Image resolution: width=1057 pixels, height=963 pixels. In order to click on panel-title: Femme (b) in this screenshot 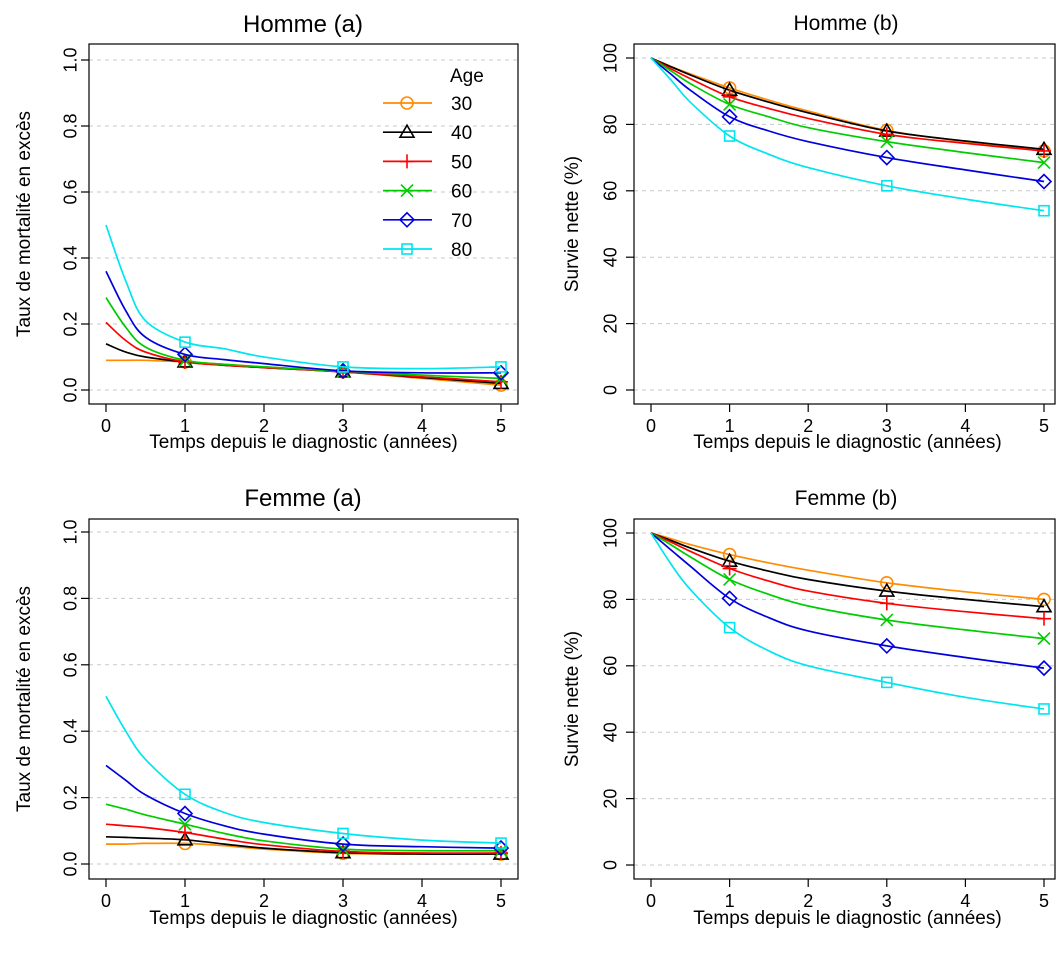, I will do `click(846, 498)`.